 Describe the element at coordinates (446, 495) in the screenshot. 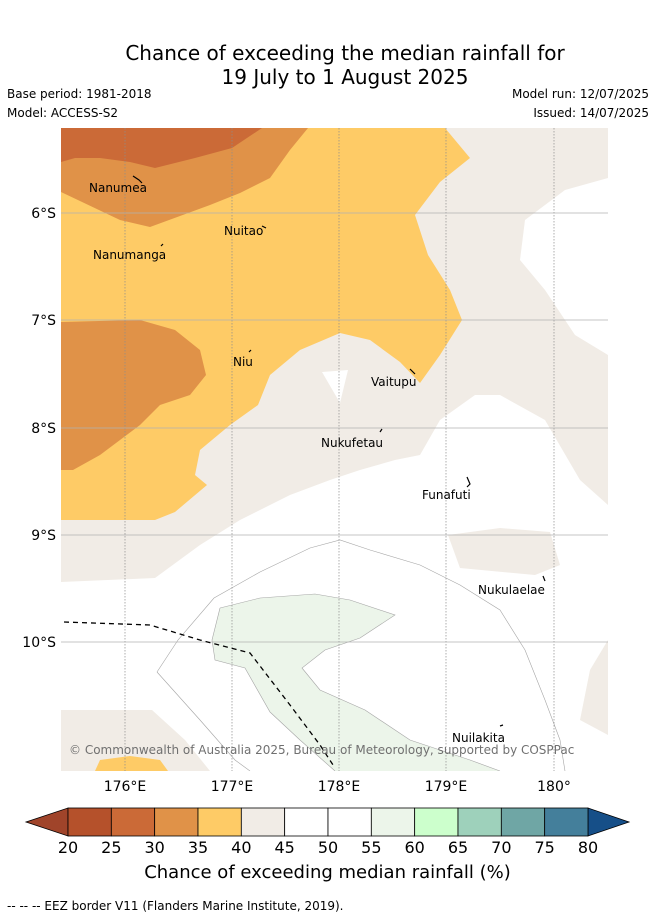

I see `place-funafuti: Funafuti` at that location.